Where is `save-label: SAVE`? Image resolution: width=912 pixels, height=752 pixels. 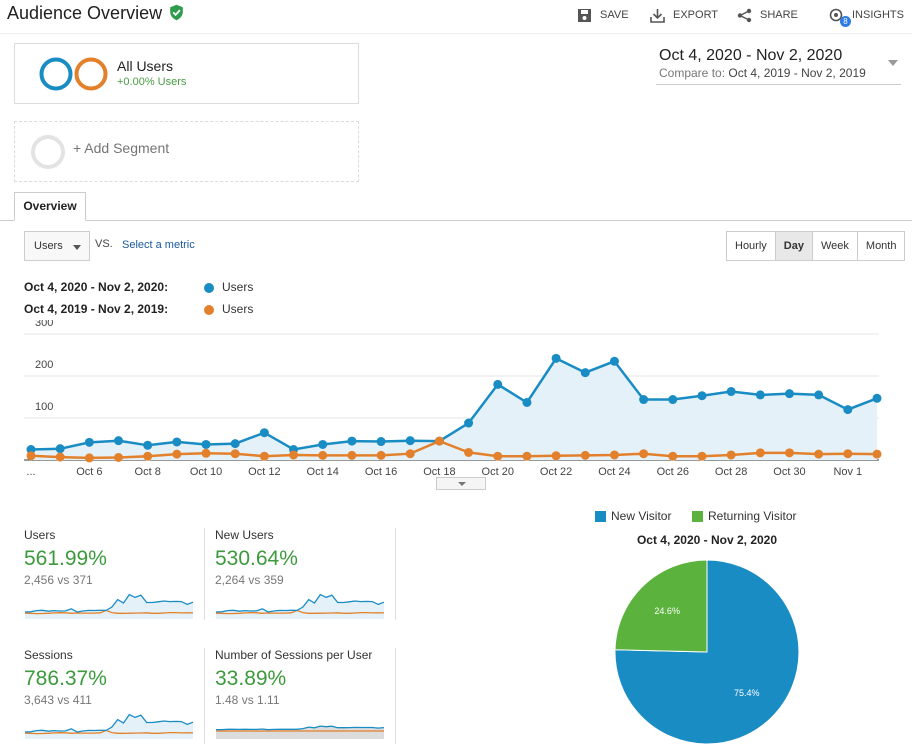
save-label: SAVE is located at coordinates (614, 15).